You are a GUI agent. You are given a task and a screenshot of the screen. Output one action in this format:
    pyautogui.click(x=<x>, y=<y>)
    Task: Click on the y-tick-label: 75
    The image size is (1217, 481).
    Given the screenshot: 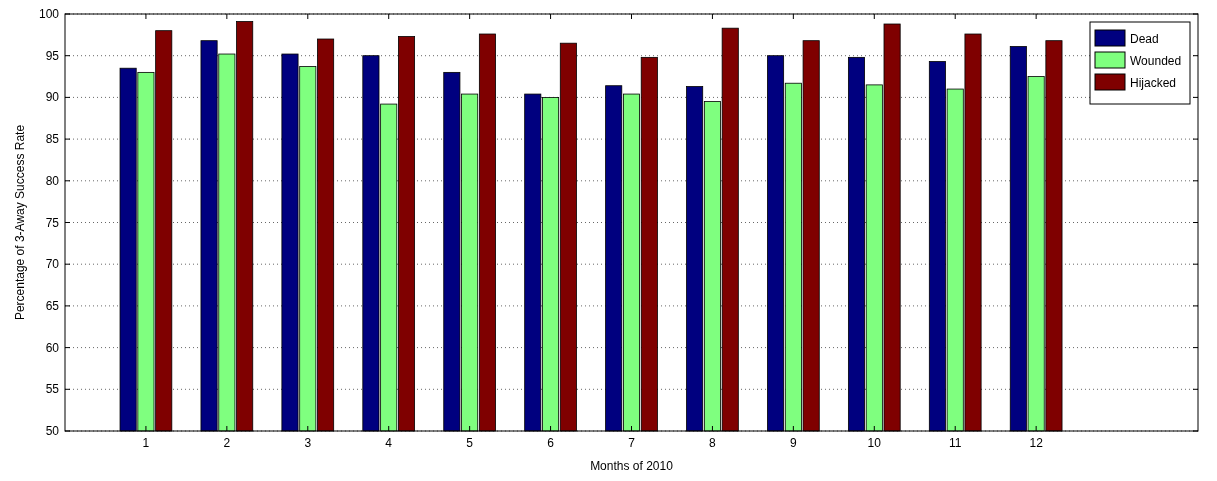 What is the action you would take?
    pyautogui.click(x=52, y=222)
    